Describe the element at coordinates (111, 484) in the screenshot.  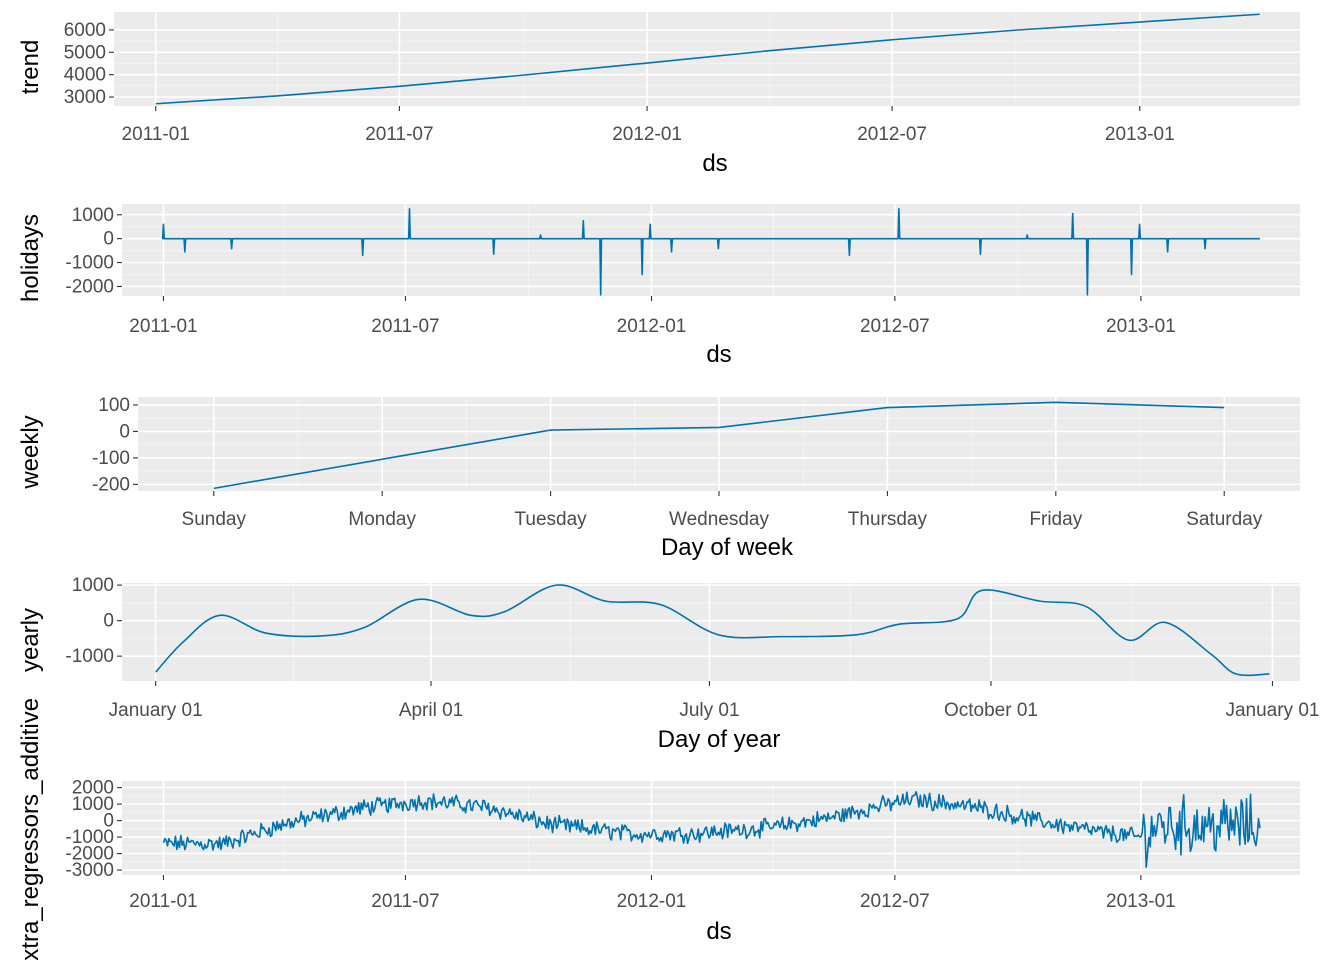
I see `y-tick-label: -200` at that location.